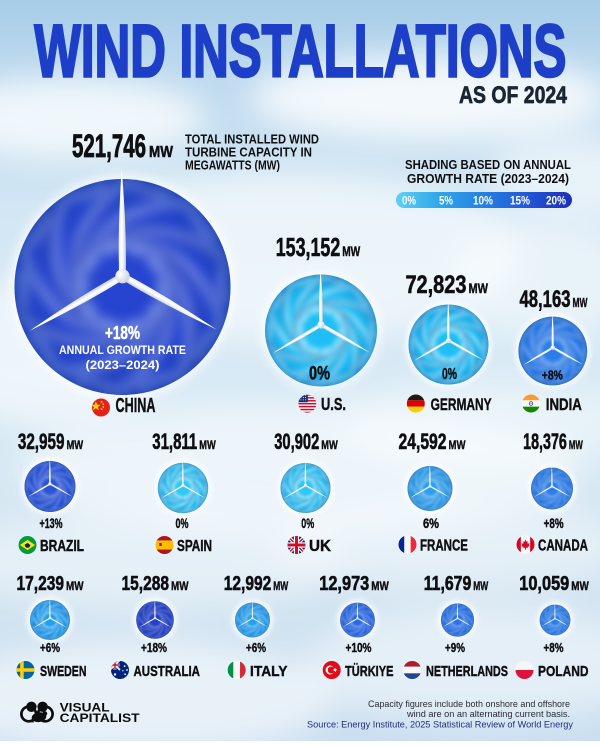 The image size is (600, 746). Describe the element at coordinates (41, 441) in the screenshot. I see `svg-text: 32,959` at that location.